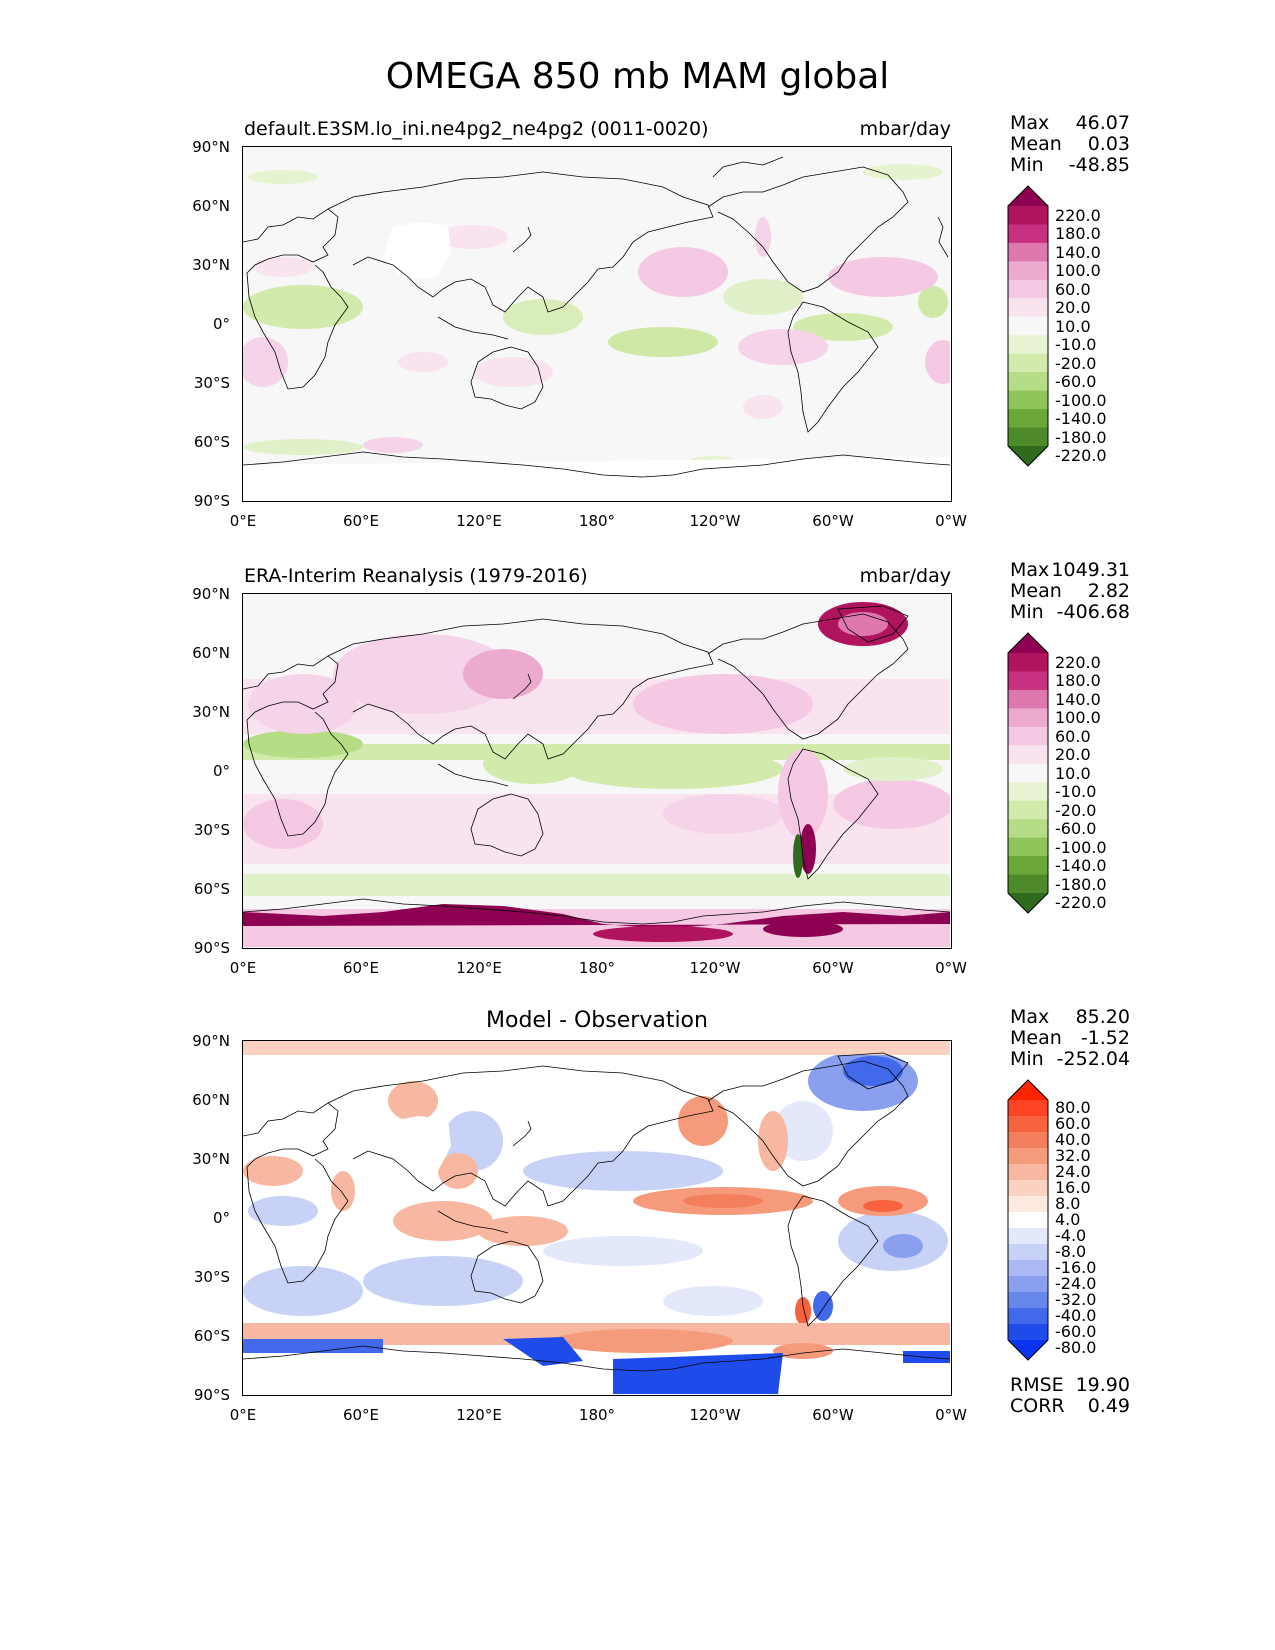 Image resolution: width=1275 pixels, height=1650 pixels. Describe the element at coordinates (1078, 252) in the screenshot. I see `colorbar-level-label: 140.0` at that location.